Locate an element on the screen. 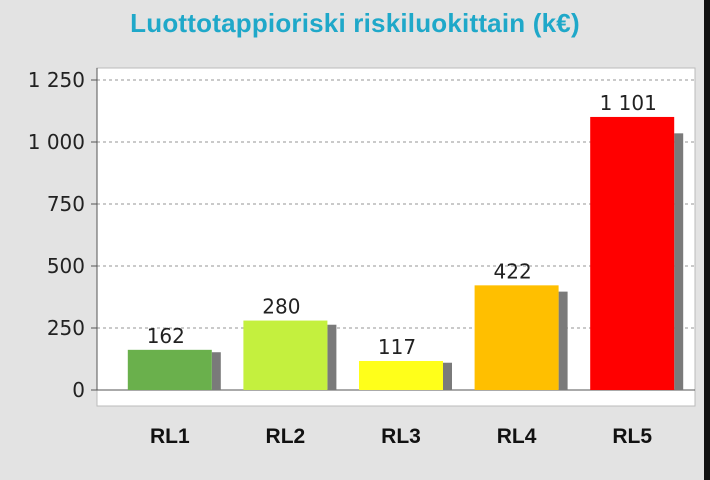  bar-rl4 is located at coordinates (516, 337).